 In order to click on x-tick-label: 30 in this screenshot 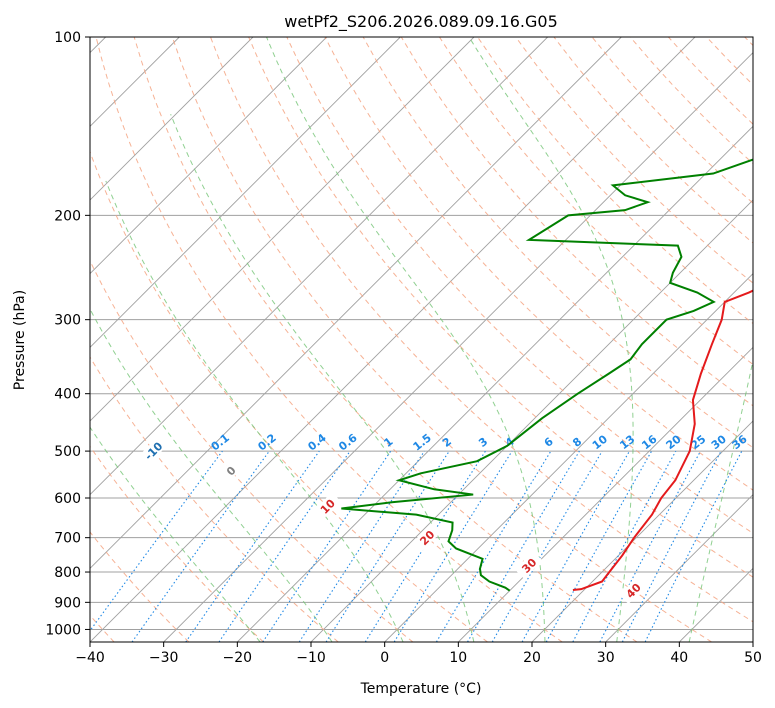, I will do `click(606, 658)`.